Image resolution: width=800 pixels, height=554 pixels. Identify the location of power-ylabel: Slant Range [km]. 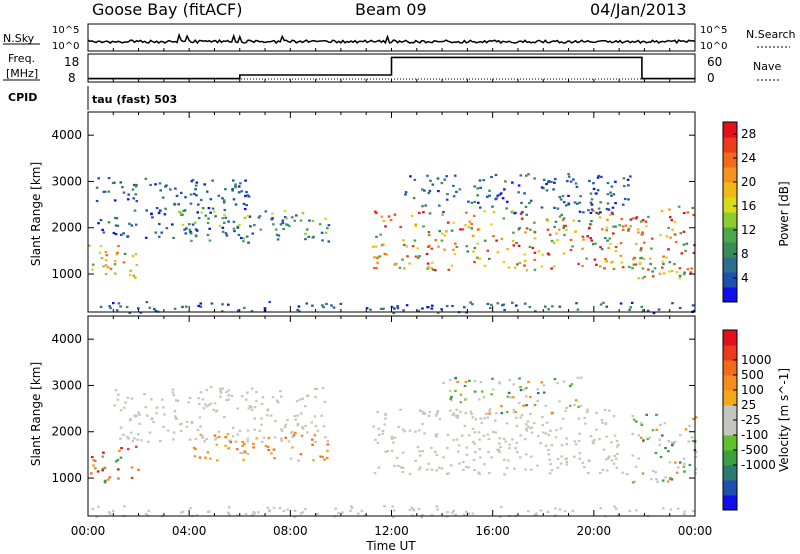
(36, 214).